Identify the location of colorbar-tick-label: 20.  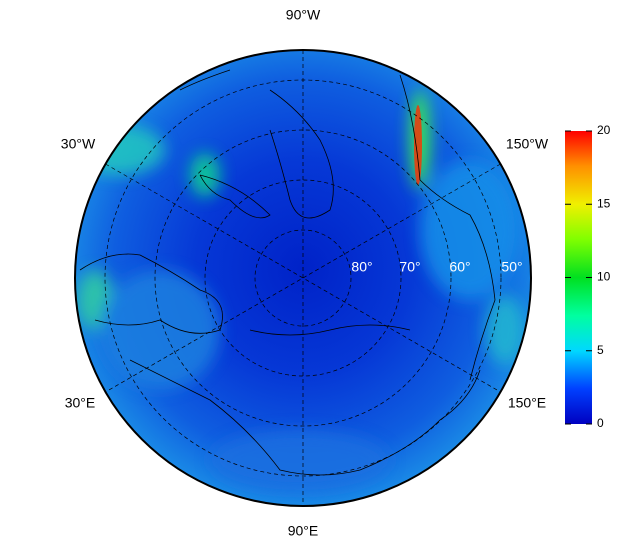
(604, 130).